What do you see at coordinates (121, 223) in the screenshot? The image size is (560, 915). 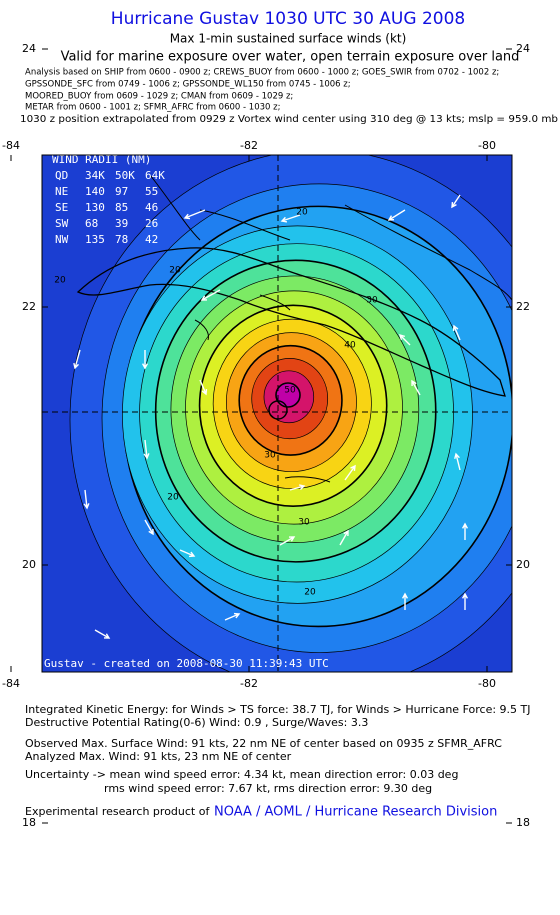 I see `radii-cell: 39` at bounding box center [121, 223].